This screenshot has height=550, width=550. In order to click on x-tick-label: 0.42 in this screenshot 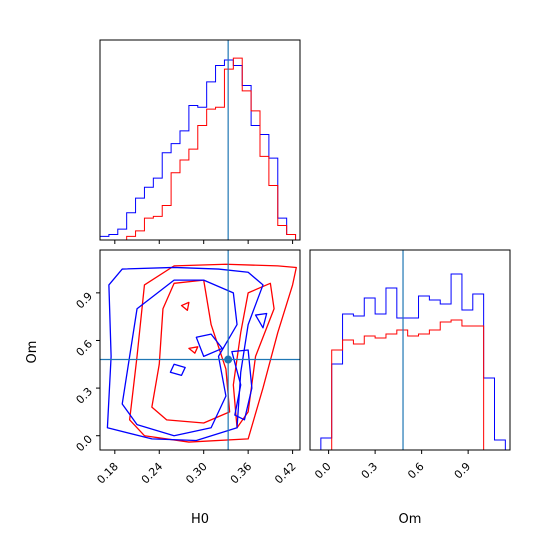, I will do `click(285, 473)`.